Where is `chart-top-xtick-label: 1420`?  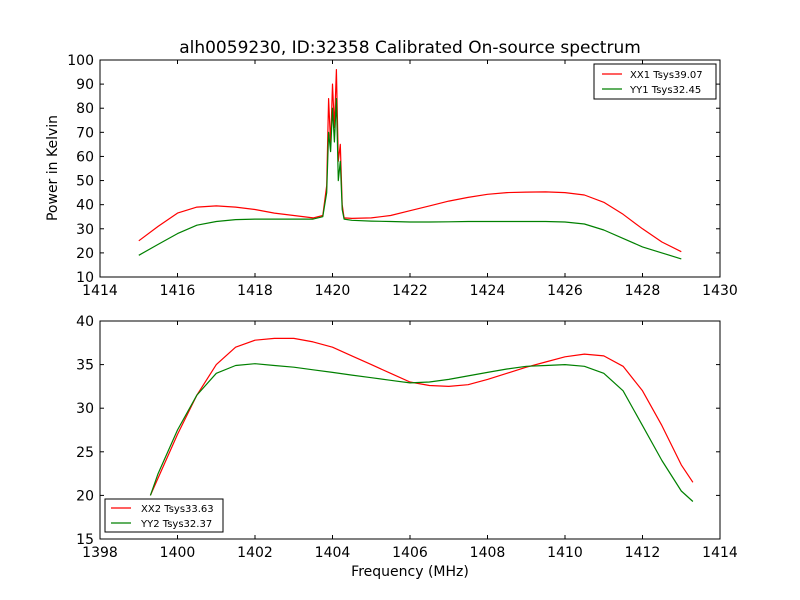 chart-top-xtick-label: 1420 is located at coordinates (333, 291).